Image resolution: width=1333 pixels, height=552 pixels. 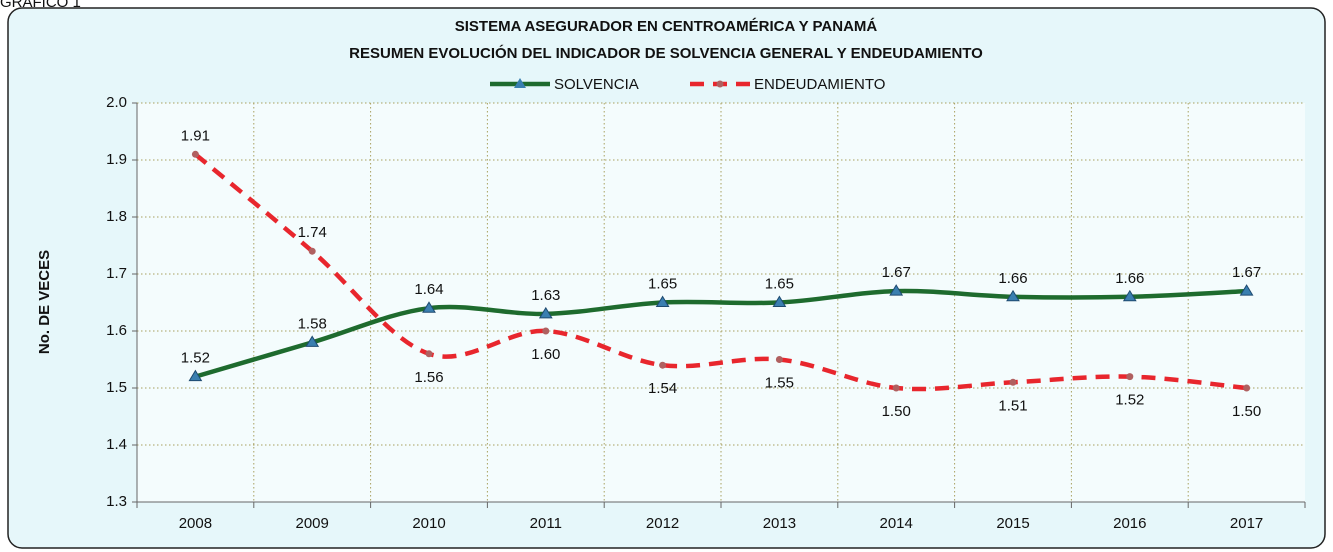 What do you see at coordinates (44, 302) in the screenshot?
I see `y-axis-label: No. DE VECES` at bounding box center [44, 302].